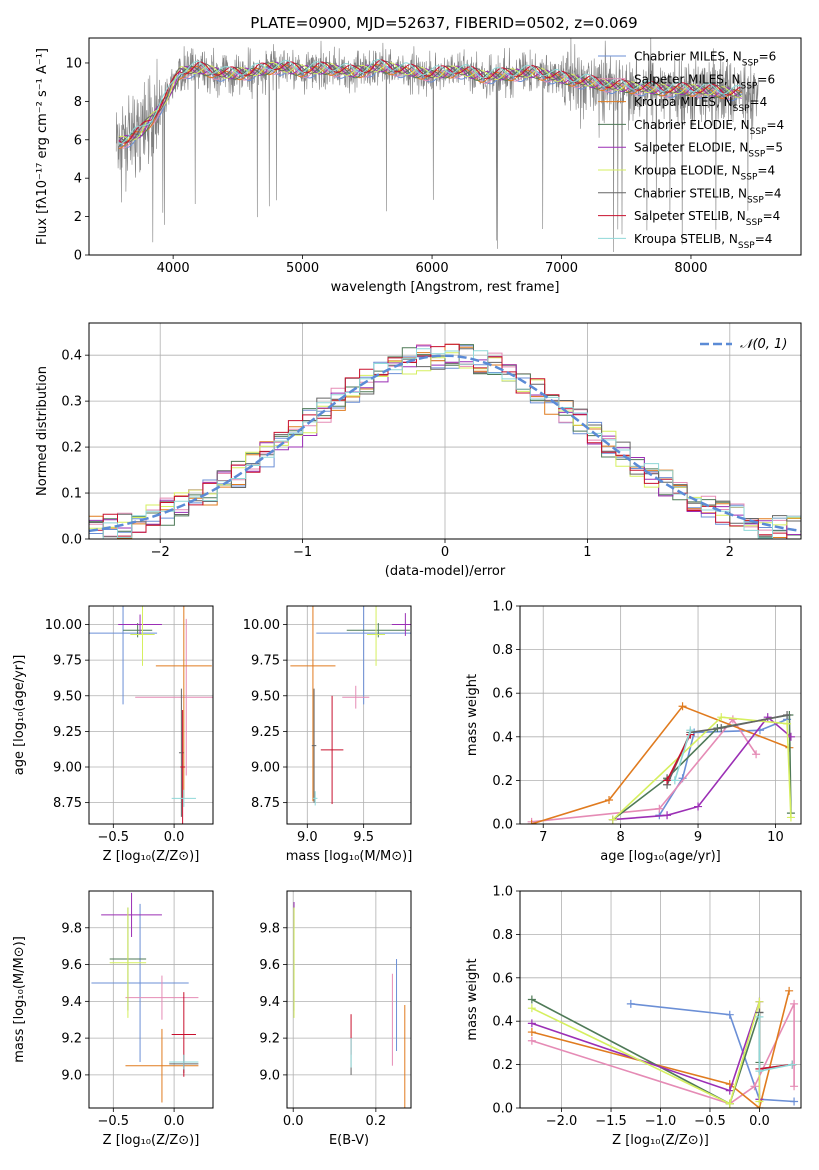  What do you see at coordinates (42, 431) in the screenshot?
I see `y-axis-label: Normed distribution` at bounding box center [42, 431].